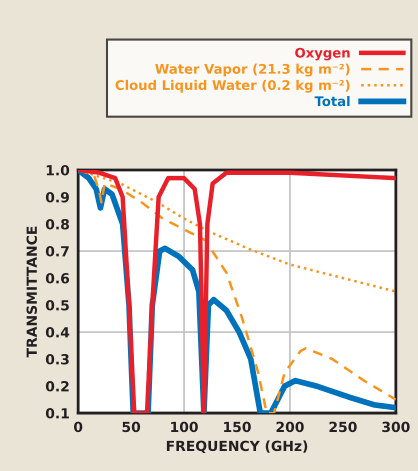 This screenshot has height=471, width=418. I want to click on y-axis-title: TRANSMITTANCE, so click(31, 292).